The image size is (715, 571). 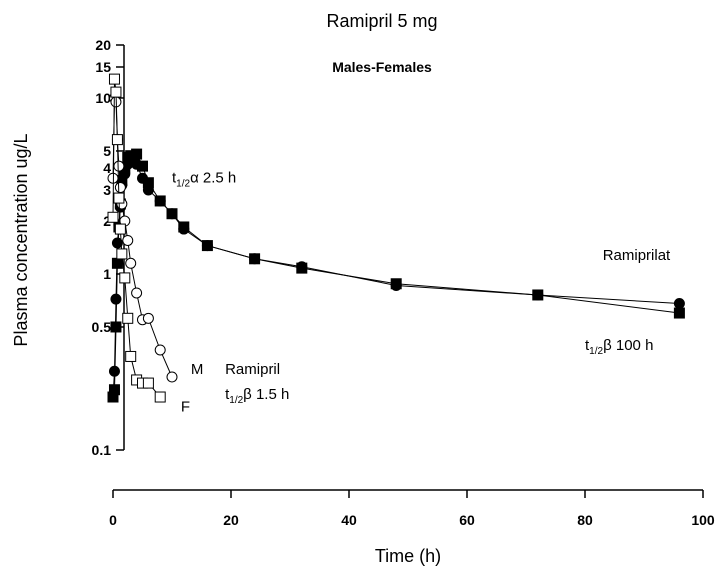 I want to click on chart-title: Ramipril 5 mg, so click(x=381, y=21).